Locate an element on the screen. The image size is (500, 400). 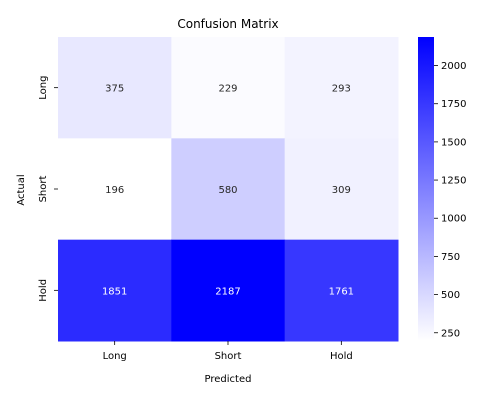
colorbar-tick-label-1: 500 is located at coordinates (450, 295).